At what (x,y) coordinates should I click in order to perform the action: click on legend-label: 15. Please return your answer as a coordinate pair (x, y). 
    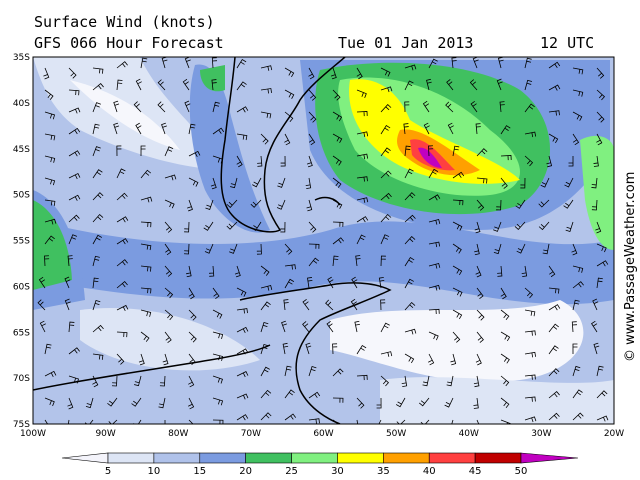
    Looking at the image, I should click on (199, 471).